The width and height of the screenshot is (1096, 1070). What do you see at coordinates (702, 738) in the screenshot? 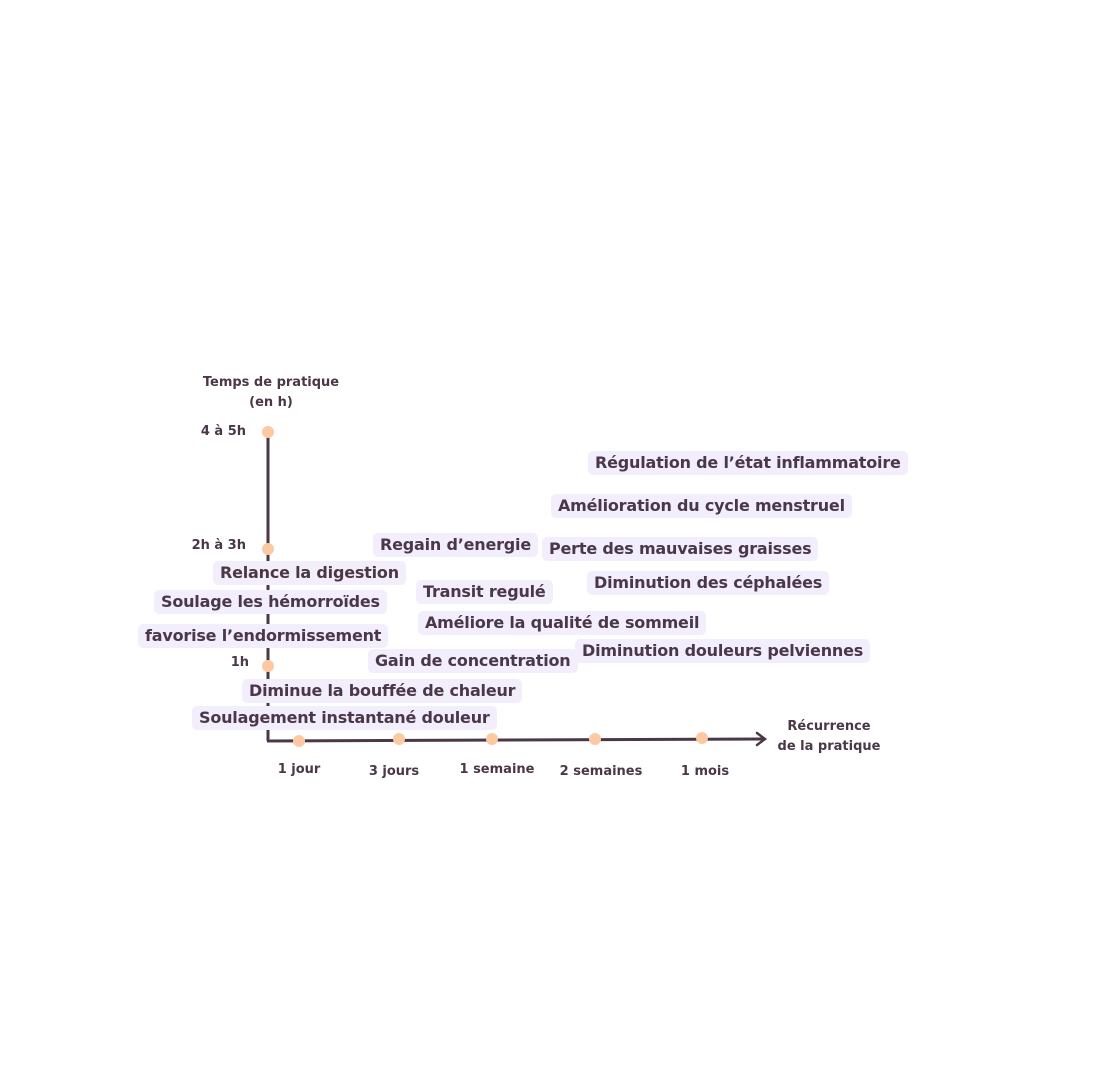
I see `x-dot-1-mois` at bounding box center [702, 738].